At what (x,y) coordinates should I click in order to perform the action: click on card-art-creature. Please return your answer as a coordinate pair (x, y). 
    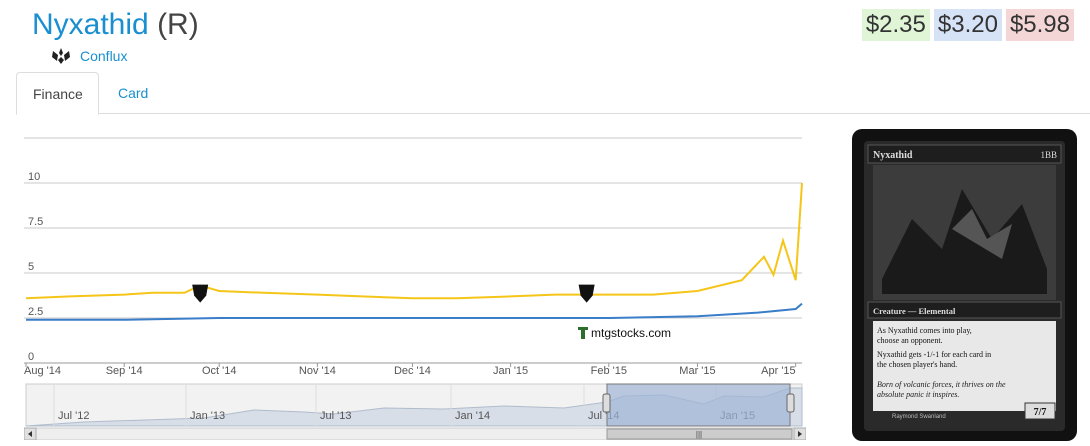
    Looking at the image, I should click on (964, 241).